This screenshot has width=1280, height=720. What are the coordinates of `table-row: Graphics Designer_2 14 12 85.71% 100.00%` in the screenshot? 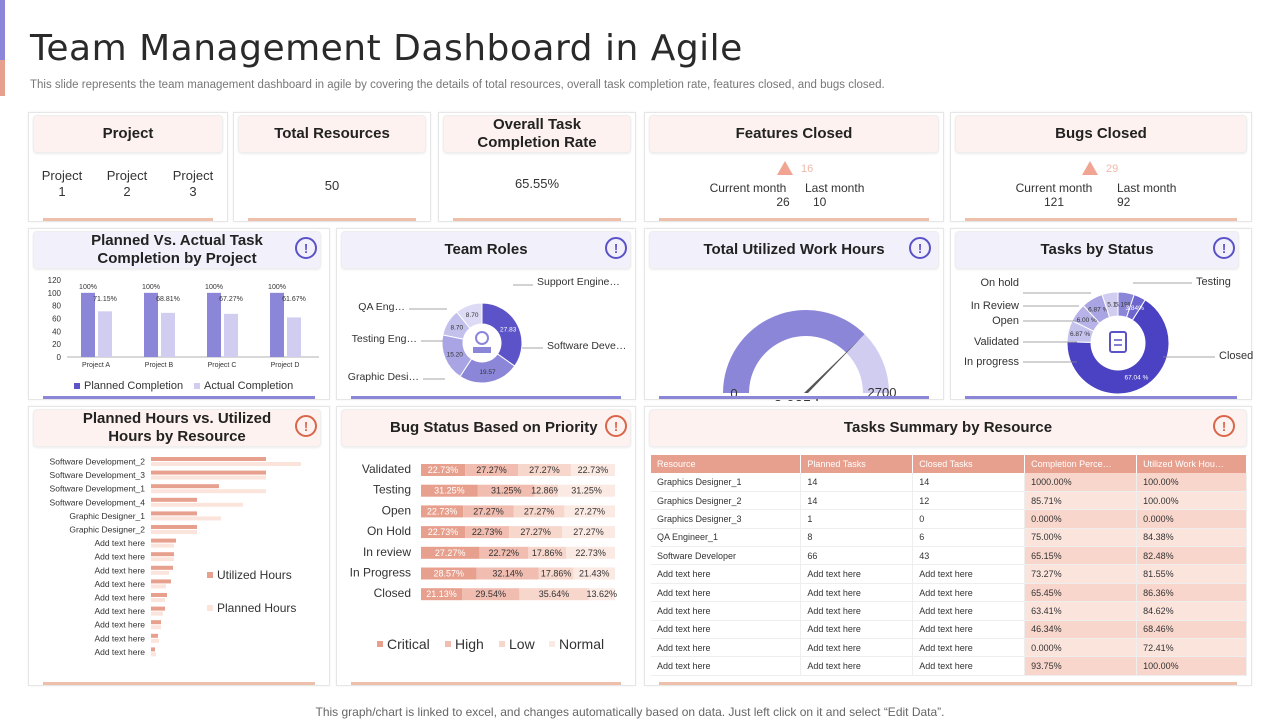 It's located at (949, 501).